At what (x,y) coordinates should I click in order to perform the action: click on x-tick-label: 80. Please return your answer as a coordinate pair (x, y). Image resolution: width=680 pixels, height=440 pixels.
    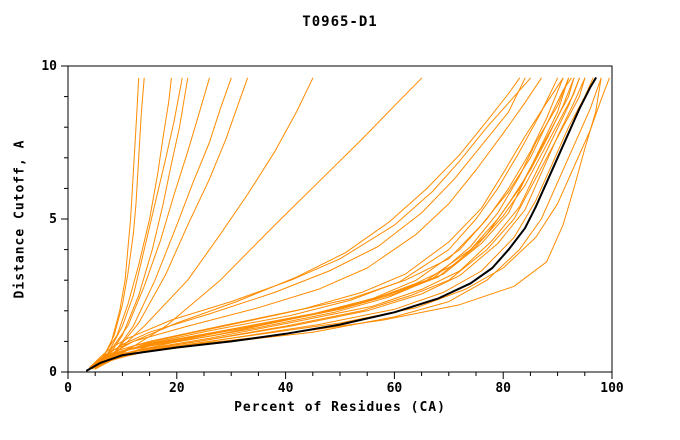
    Looking at the image, I should click on (503, 388).